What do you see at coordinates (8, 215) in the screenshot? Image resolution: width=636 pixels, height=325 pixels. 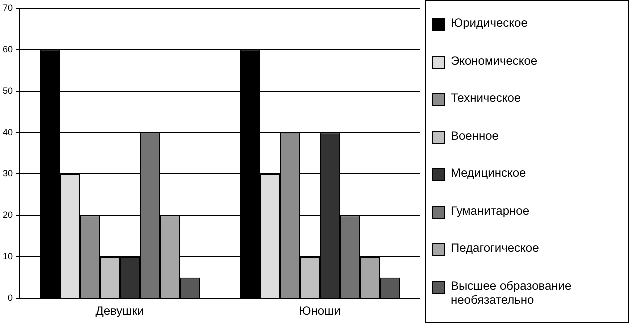 I see `y-tick-label: 20` at bounding box center [8, 215].